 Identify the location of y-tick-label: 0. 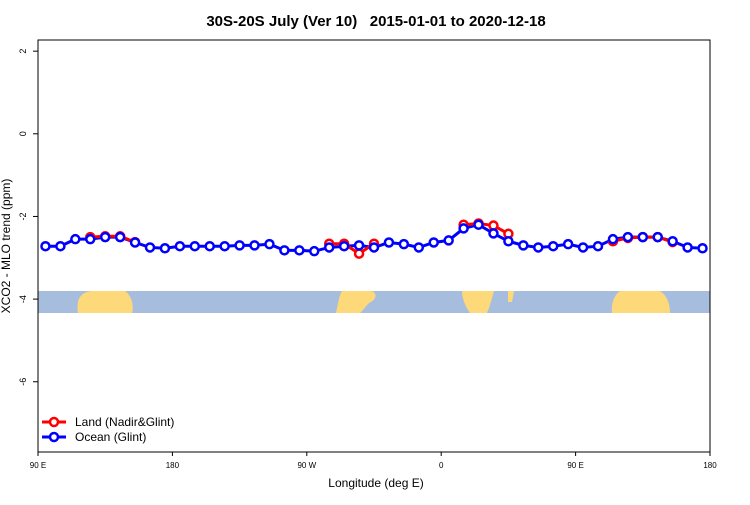
(23, 133).